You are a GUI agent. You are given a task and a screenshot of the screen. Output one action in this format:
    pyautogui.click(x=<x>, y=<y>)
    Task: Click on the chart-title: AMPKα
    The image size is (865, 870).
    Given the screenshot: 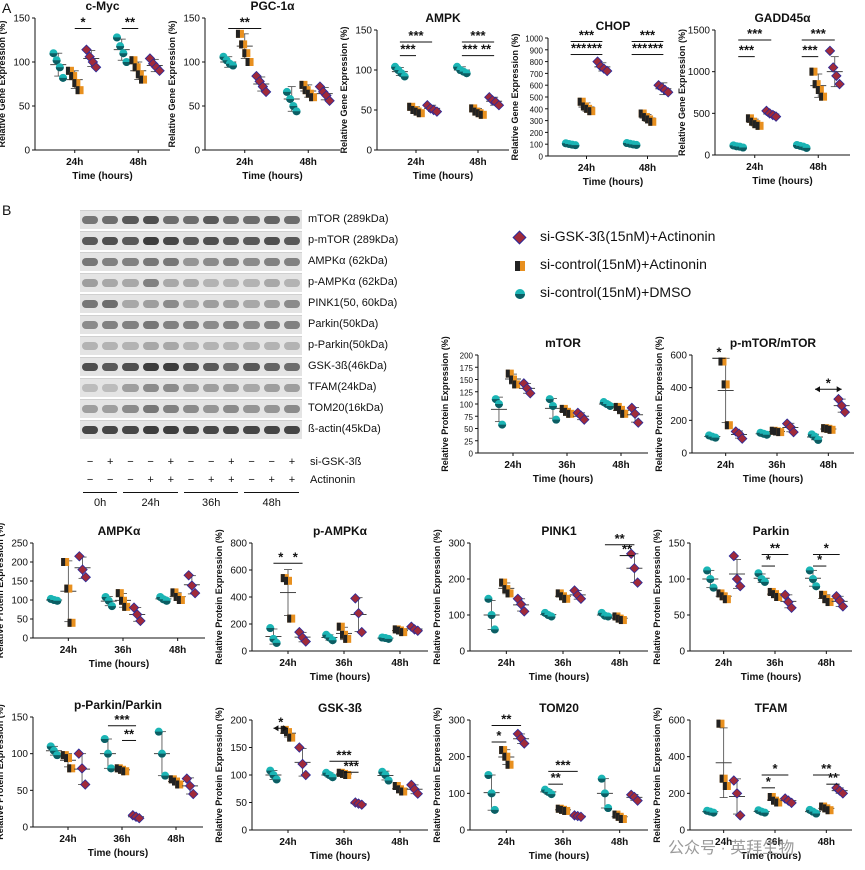 What is the action you would take?
    pyautogui.click(x=119, y=531)
    